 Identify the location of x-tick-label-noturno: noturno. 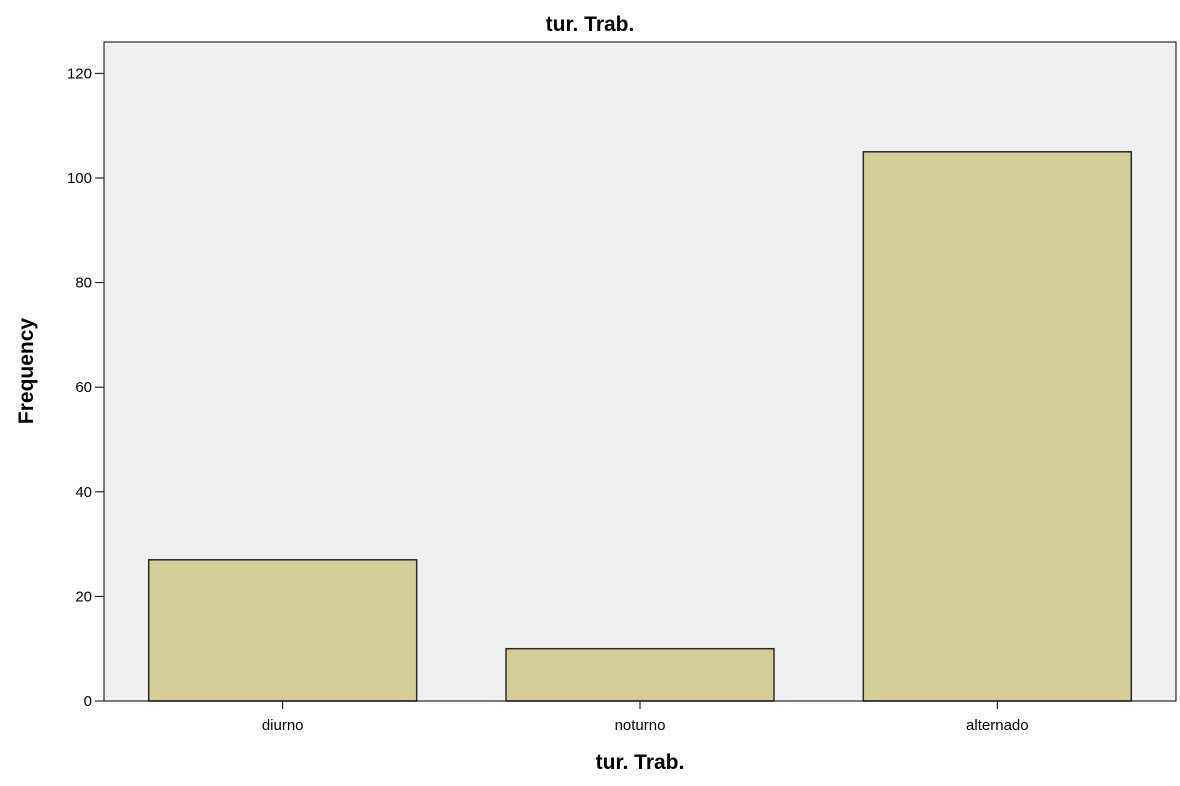
(640, 725).